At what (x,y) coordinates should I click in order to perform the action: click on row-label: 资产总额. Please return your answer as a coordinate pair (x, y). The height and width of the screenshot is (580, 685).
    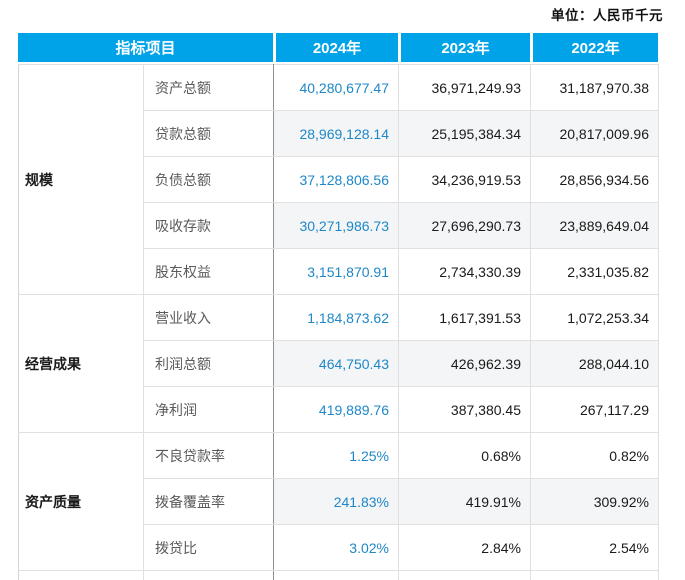
    Looking at the image, I should click on (208, 87).